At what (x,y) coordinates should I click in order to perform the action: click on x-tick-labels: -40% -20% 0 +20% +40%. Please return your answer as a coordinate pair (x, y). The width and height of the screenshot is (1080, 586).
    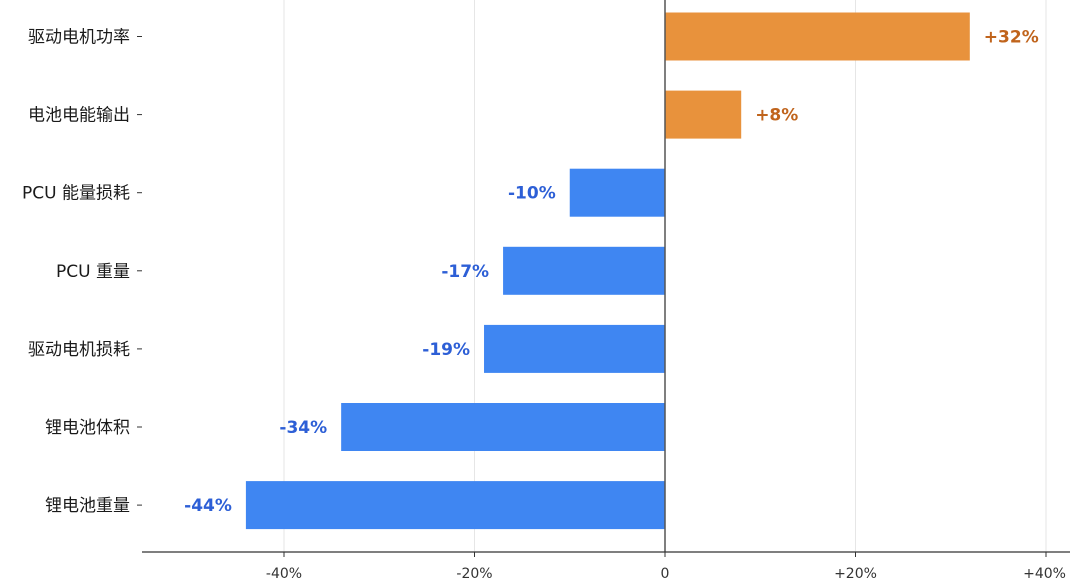
    Looking at the image, I should click on (666, 574).